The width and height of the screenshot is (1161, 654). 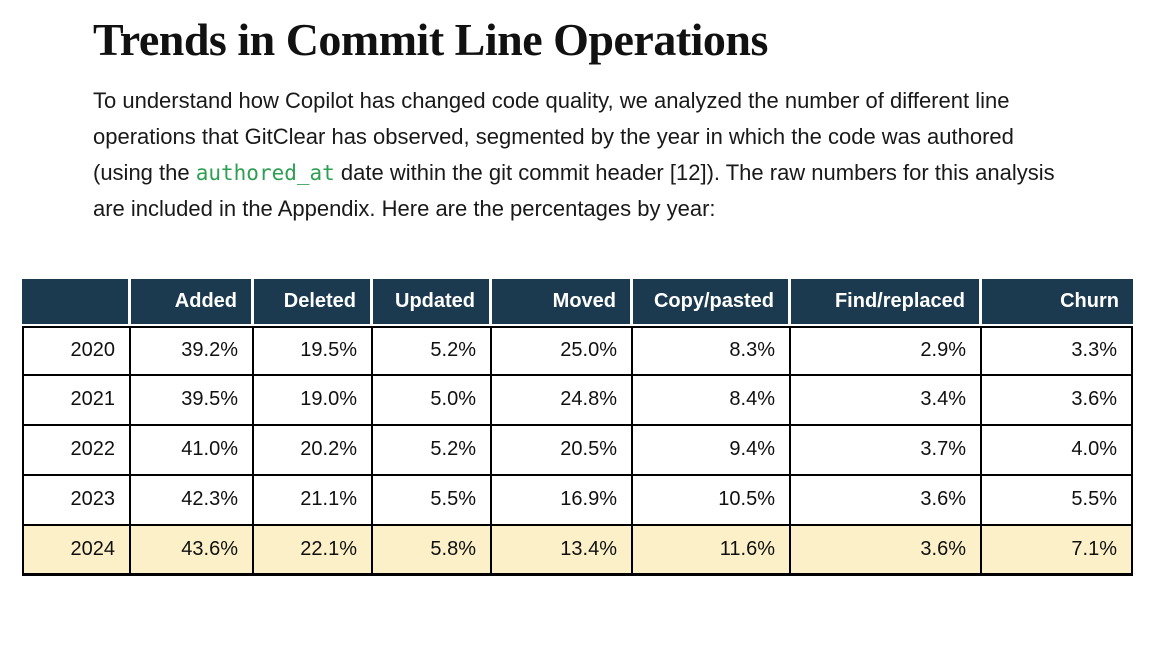 What do you see at coordinates (76, 500) in the screenshot?
I see `year-cell: 2023` at bounding box center [76, 500].